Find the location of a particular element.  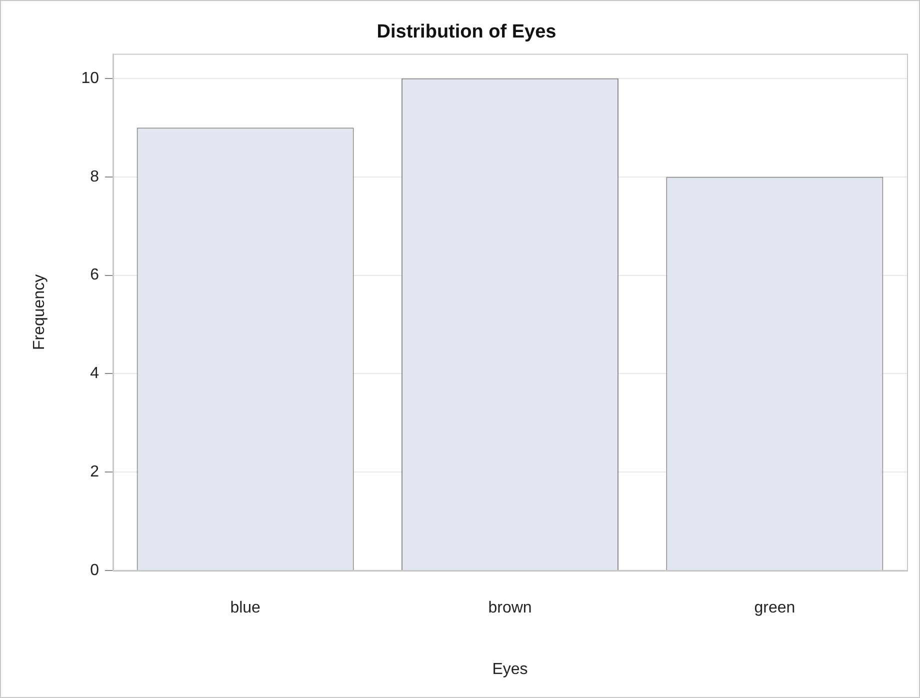

y-tick-label: 10 is located at coordinates (90, 78).